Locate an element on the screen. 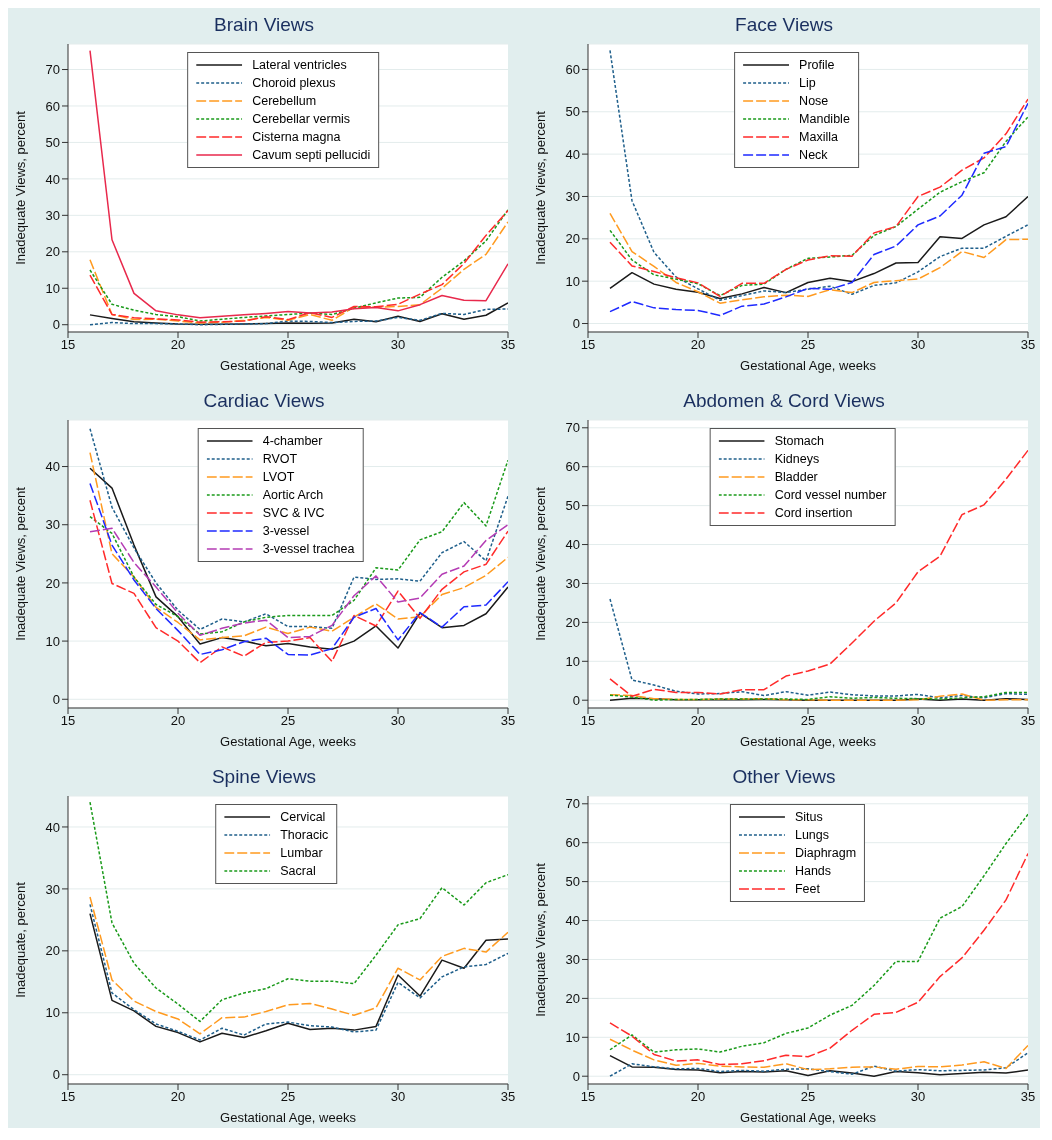  legend-label: LVOT is located at coordinates (278, 477).